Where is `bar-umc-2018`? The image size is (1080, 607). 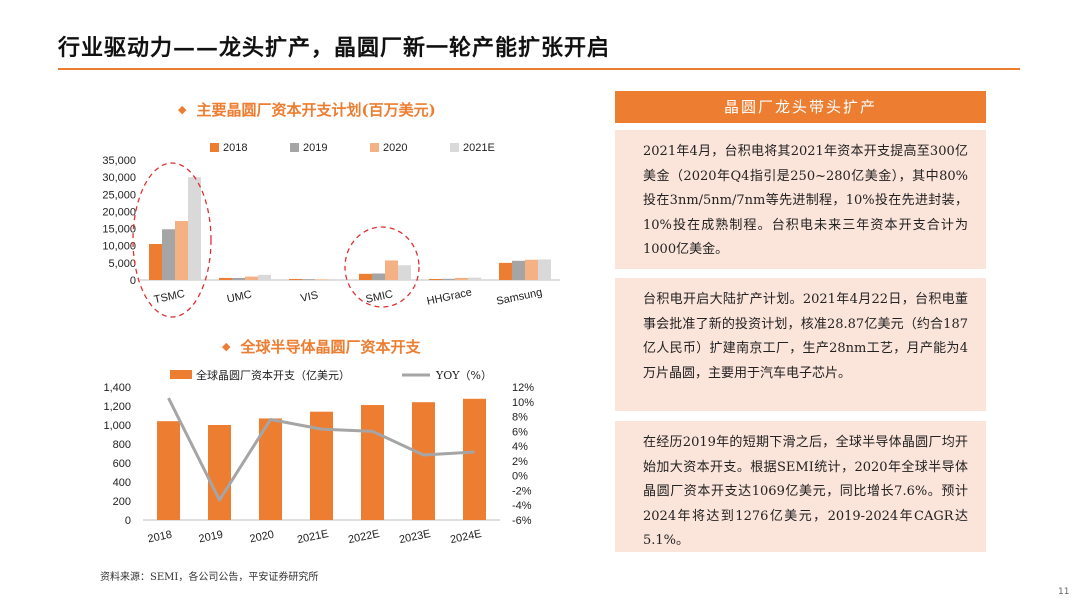 bar-umc-2018 is located at coordinates (225, 278).